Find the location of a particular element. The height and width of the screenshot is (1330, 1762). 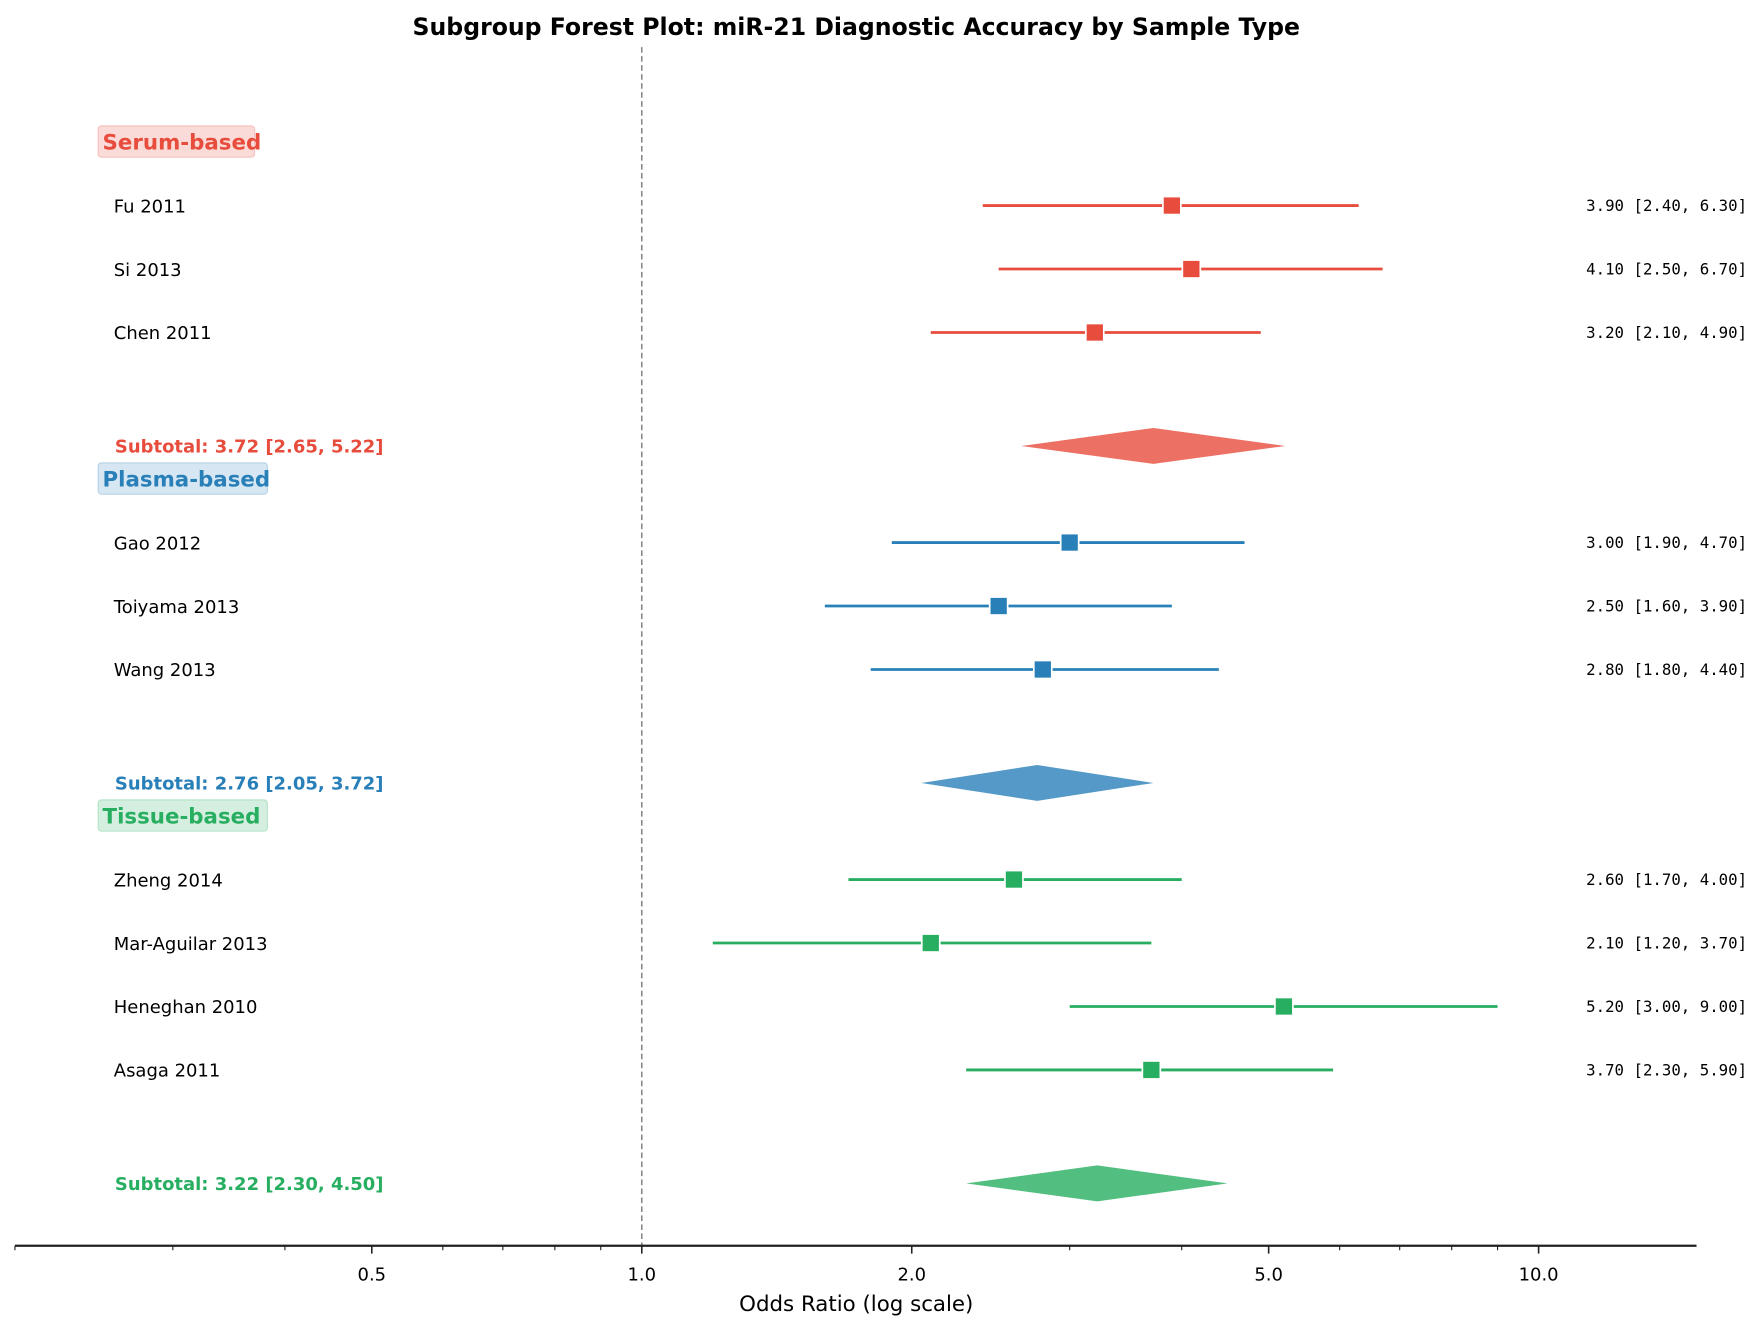

x-tick-label: 2.0 is located at coordinates (911, 1275).